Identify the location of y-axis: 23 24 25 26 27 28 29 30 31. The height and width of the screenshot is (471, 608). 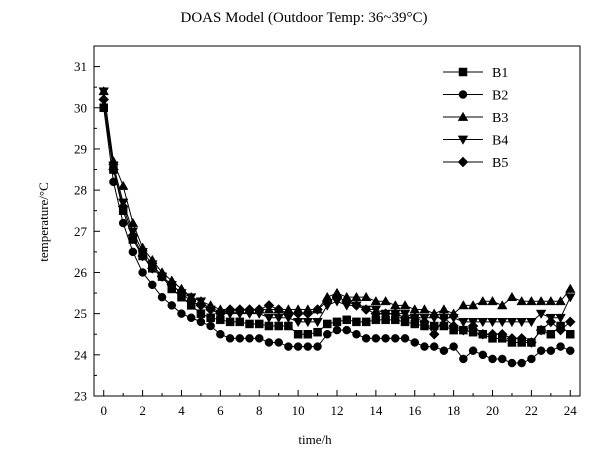
(87, 231).